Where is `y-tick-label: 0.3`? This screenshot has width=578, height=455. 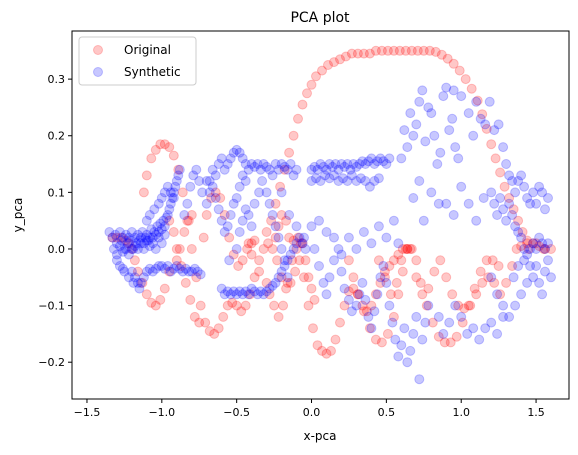 y-tick-label: 0.3 is located at coordinates (57, 79).